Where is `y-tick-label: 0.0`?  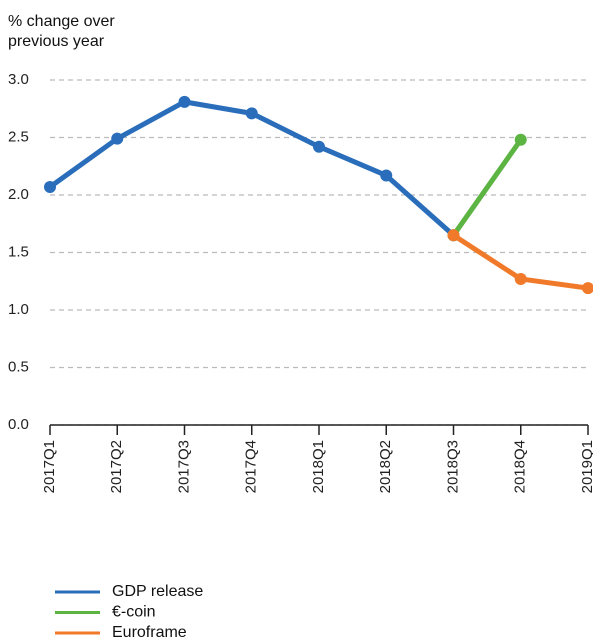
y-tick-label: 0.0 is located at coordinates (18, 424).